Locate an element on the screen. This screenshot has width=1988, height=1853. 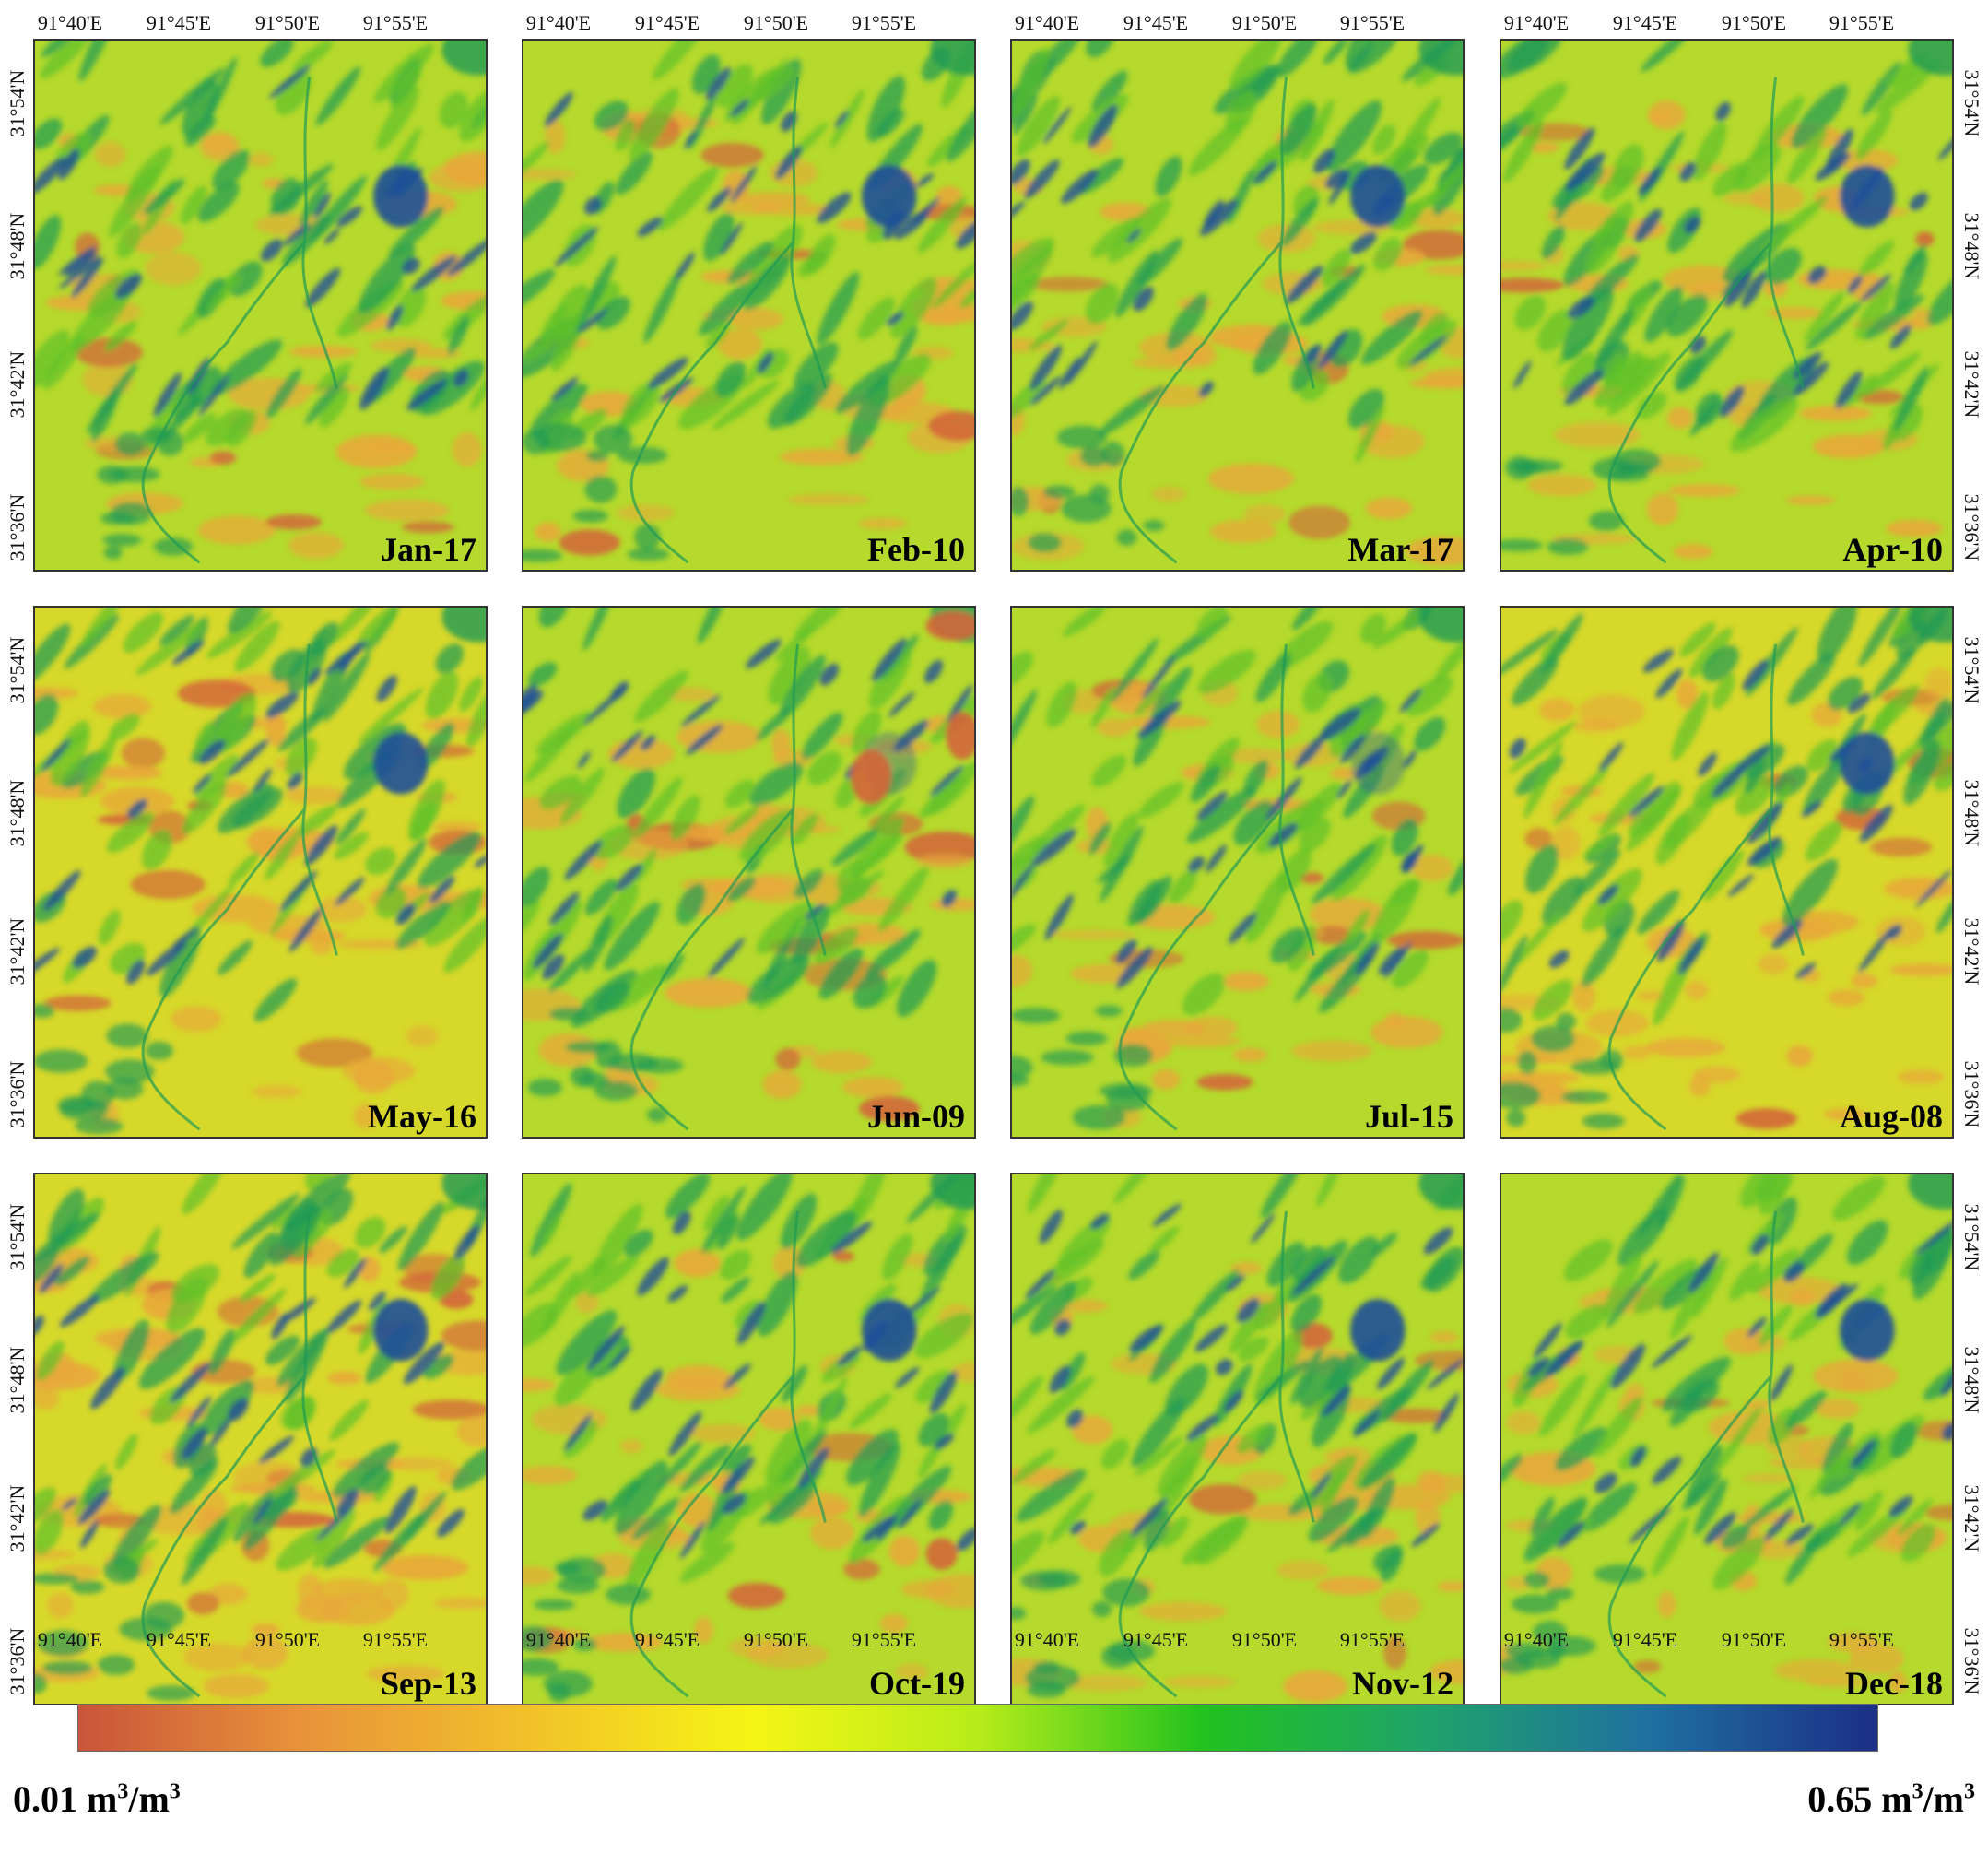
map-panel: Dec-18 is located at coordinates (1727, 1439).